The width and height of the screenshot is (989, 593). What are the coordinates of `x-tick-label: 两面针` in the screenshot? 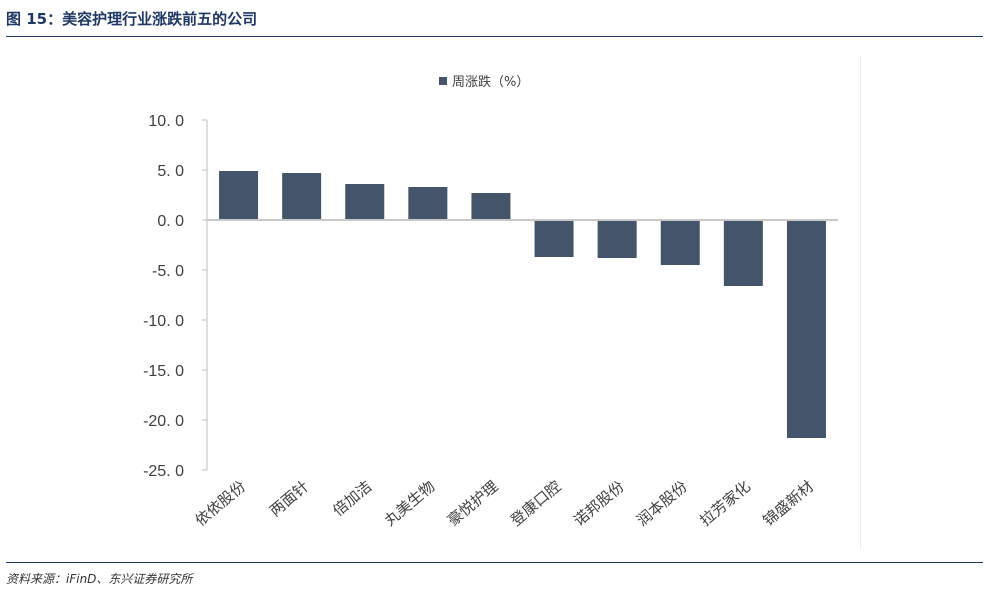 It's located at (289, 498).